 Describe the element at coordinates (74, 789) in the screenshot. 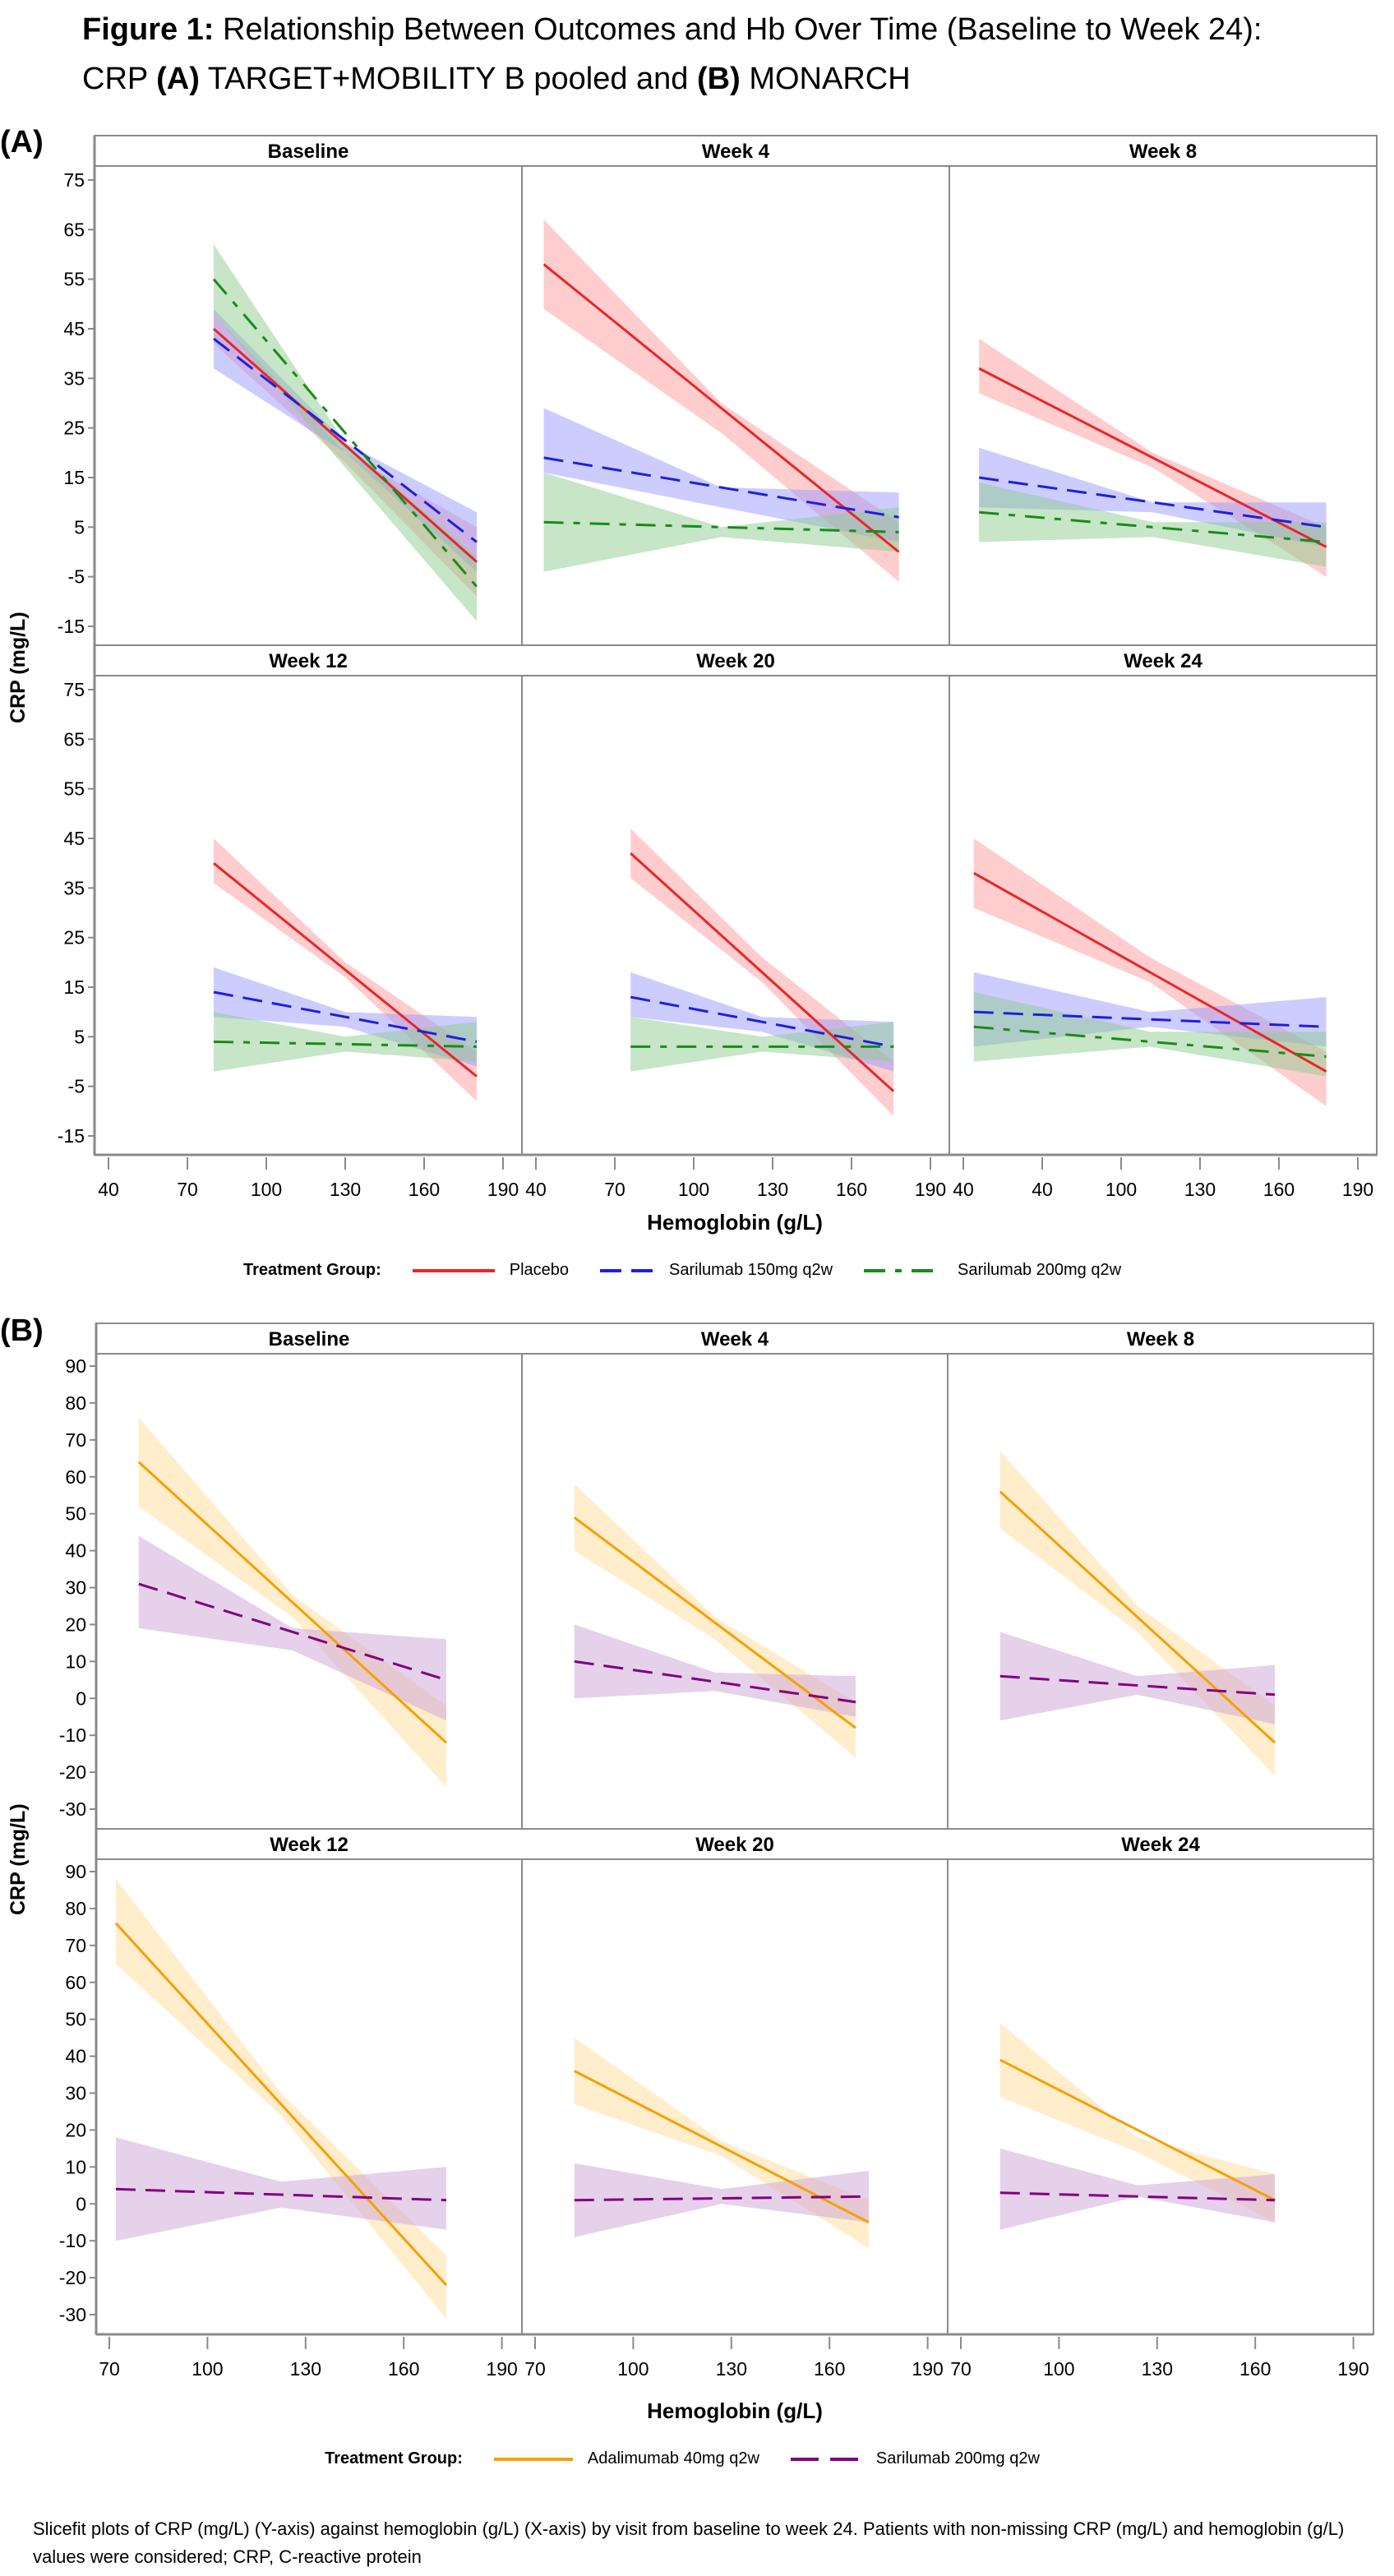

I see `y-tick-label: 55` at that location.